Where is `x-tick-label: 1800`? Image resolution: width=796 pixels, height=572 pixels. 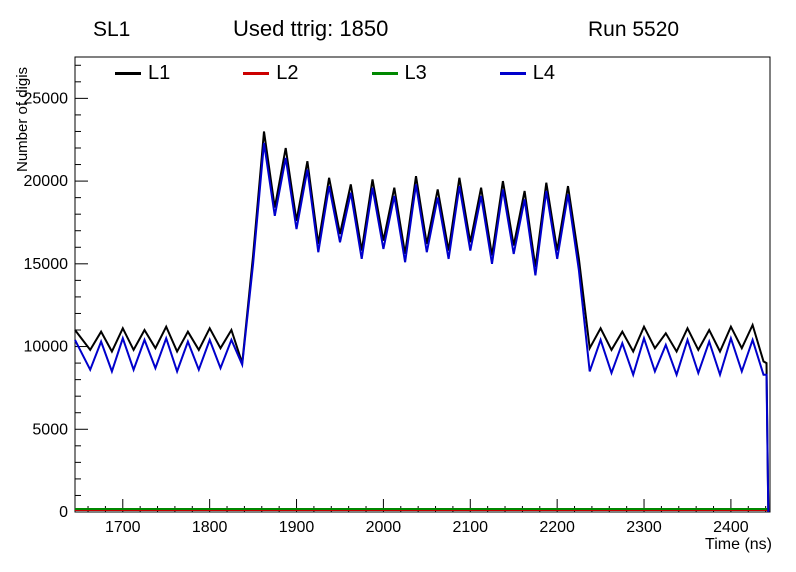 x-tick-label: 1800 is located at coordinates (210, 527).